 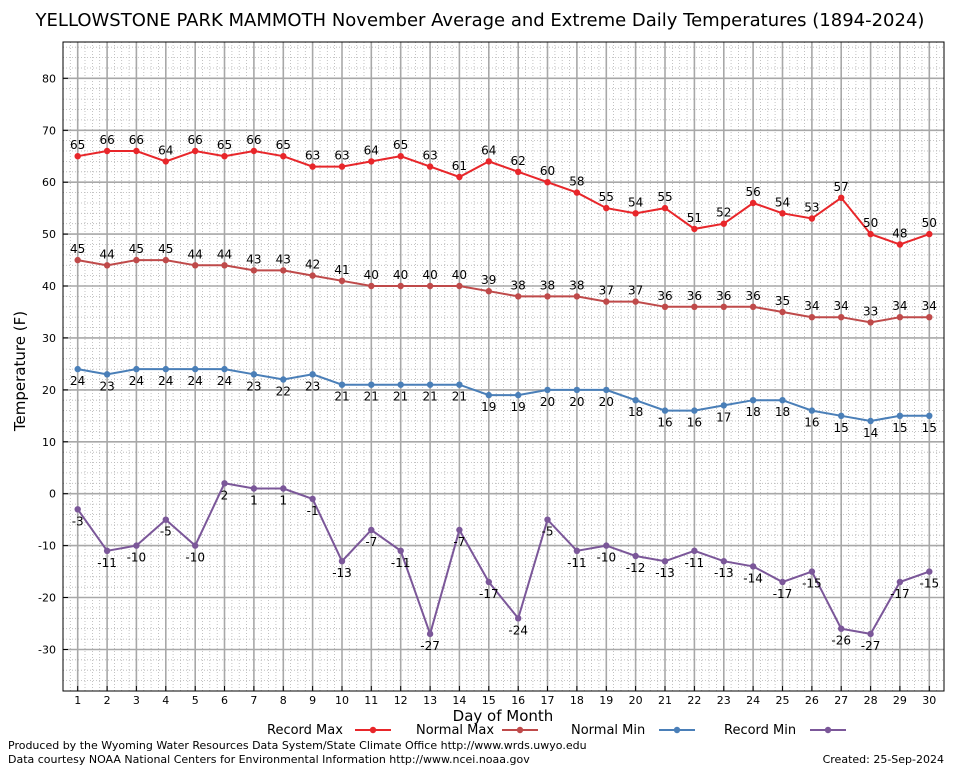 I want to click on data-label-record-min: -14, so click(x=753, y=578).